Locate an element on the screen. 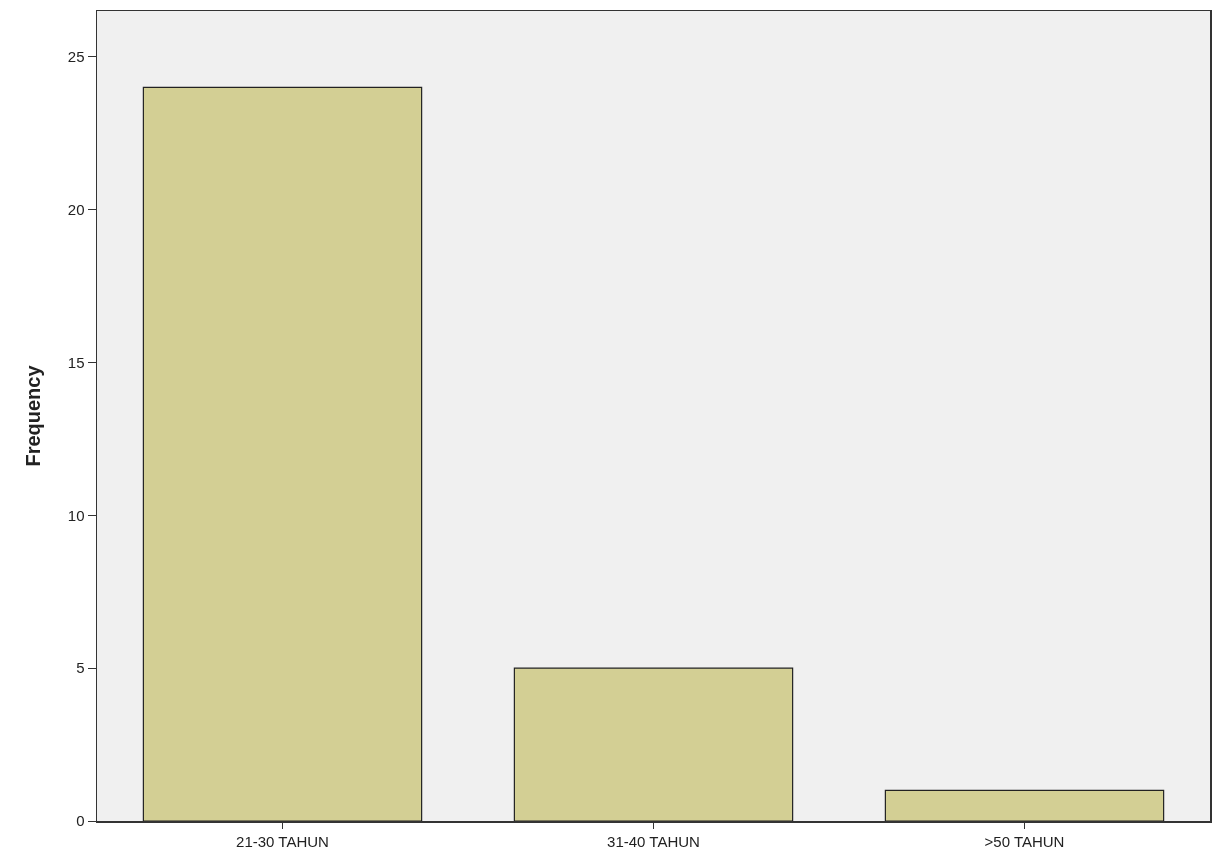 This screenshot has width=1219, height=867. y-tick-label: 10 is located at coordinates (76, 515).